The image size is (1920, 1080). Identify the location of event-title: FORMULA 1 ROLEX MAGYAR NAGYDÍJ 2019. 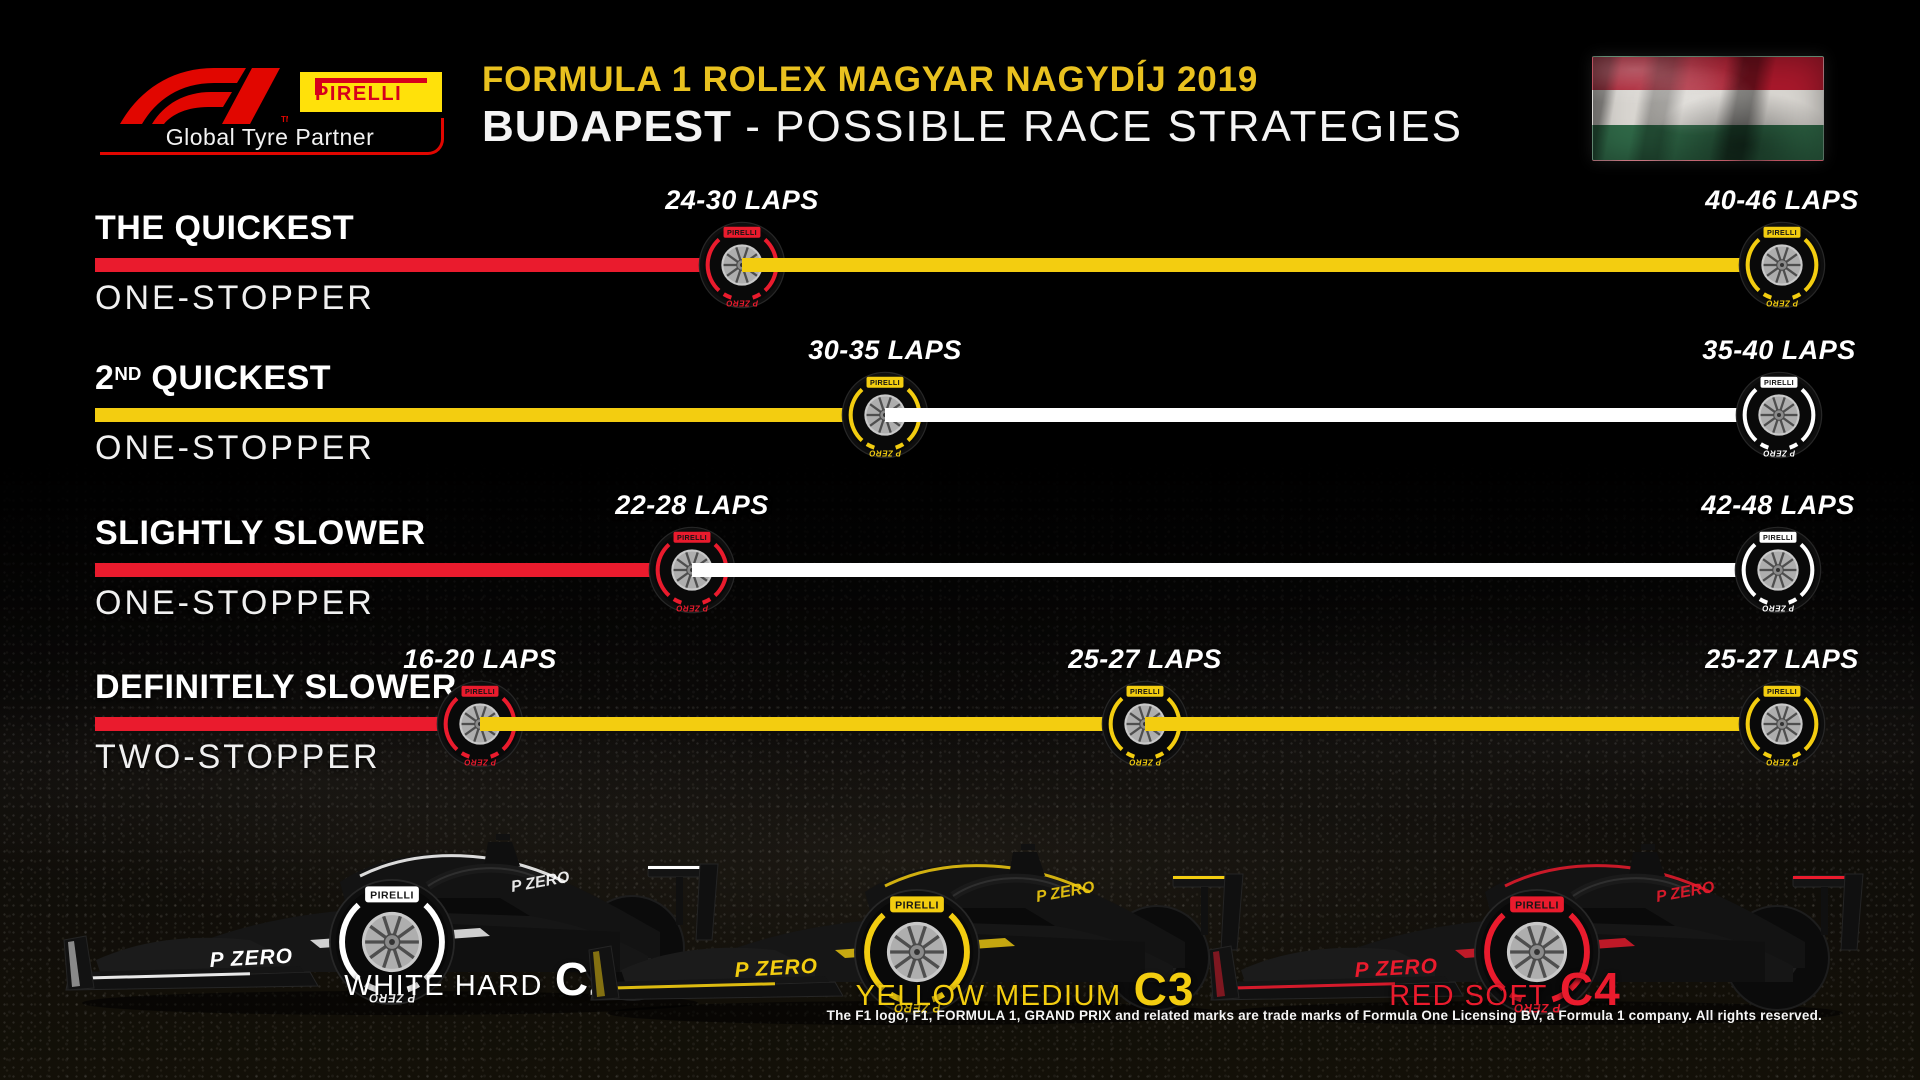
(870, 79).